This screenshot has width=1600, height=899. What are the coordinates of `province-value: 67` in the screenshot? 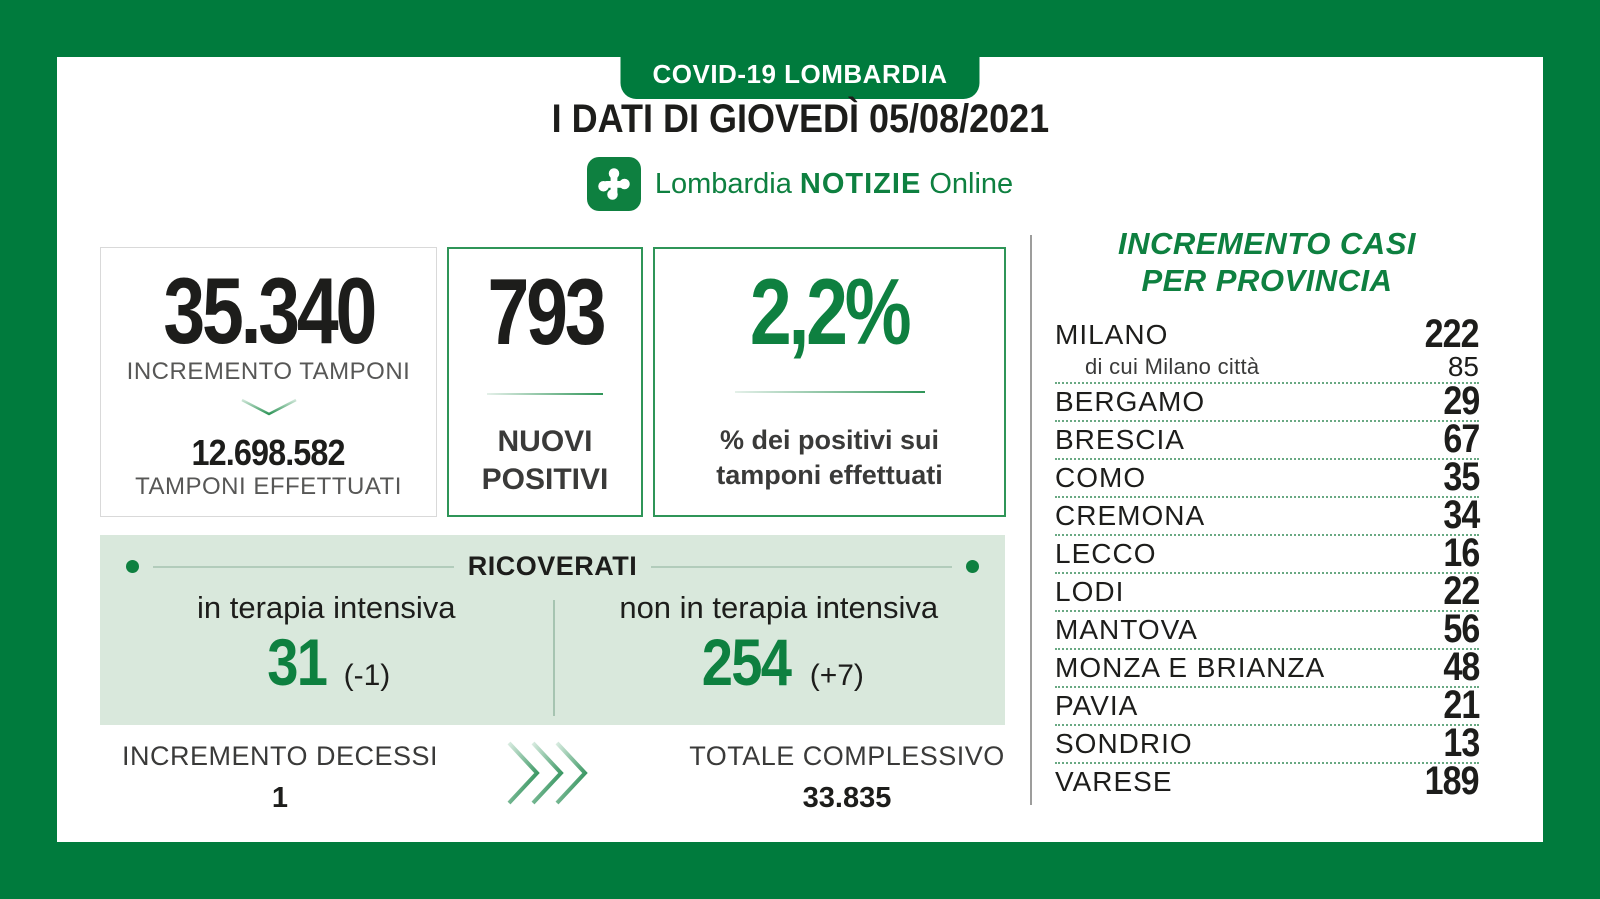 It's located at (1461, 439).